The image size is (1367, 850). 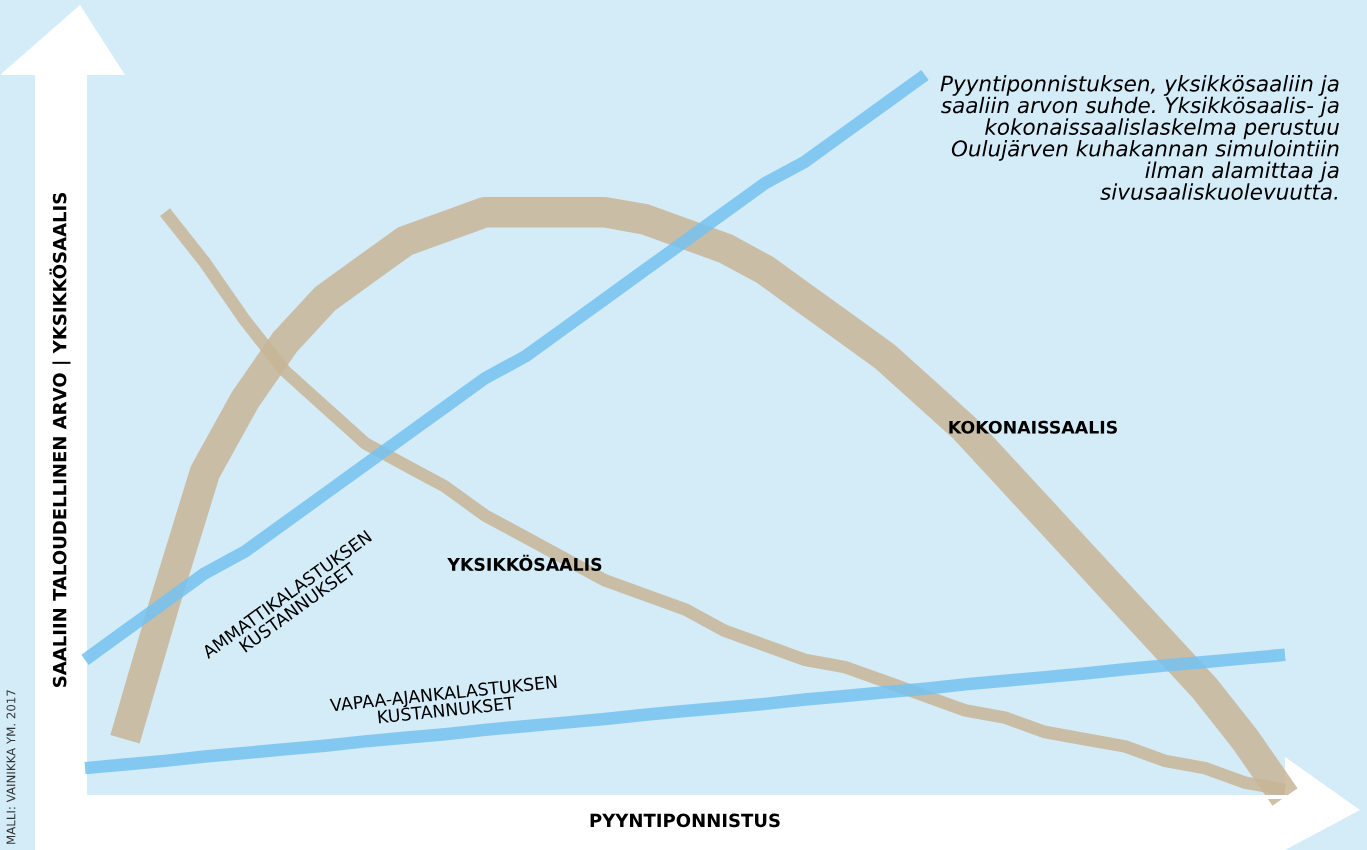 I want to click on y-axis-title: SAALIIN TALOUDELLINEN ARVO | YKSIKKÖSAALIS, so click(x=60, y=440).